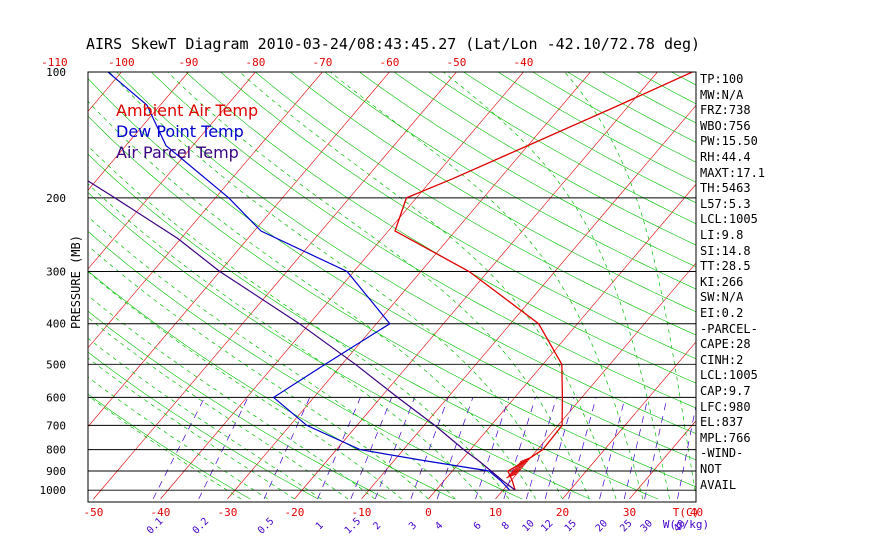 The height and width of the screenshot is (560, 870). Describe the element at coordinates (56, 198) in the screenshot. I see `y-tick-label: 200` at that location.